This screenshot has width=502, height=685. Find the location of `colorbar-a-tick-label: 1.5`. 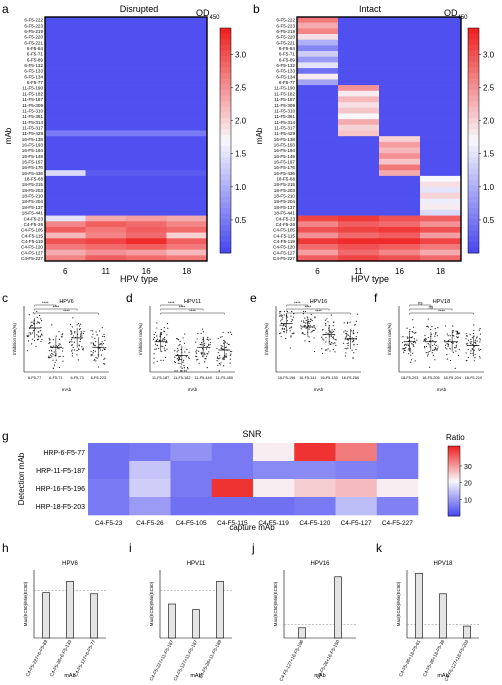

colorbar-a-tick-label: 1.5 is located at coordinates (241, 154).